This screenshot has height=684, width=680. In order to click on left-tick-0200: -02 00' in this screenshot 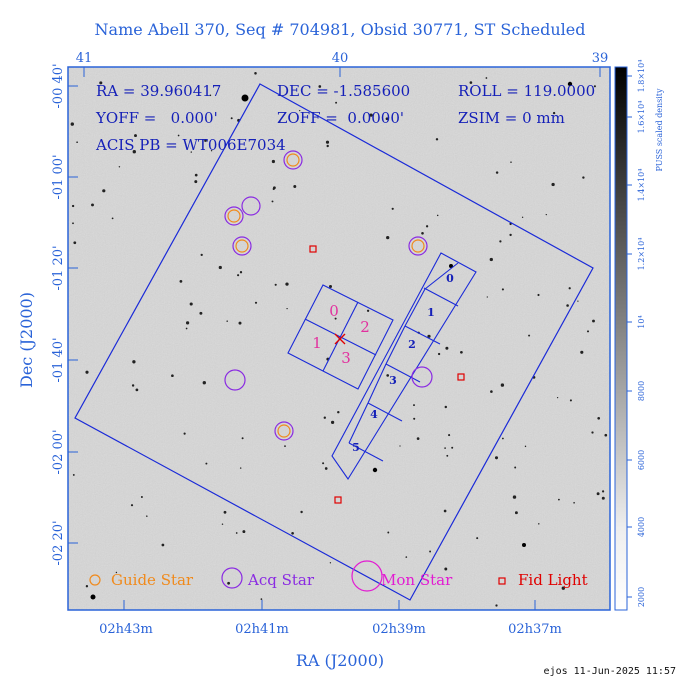, I will do `click(58, 451)`.